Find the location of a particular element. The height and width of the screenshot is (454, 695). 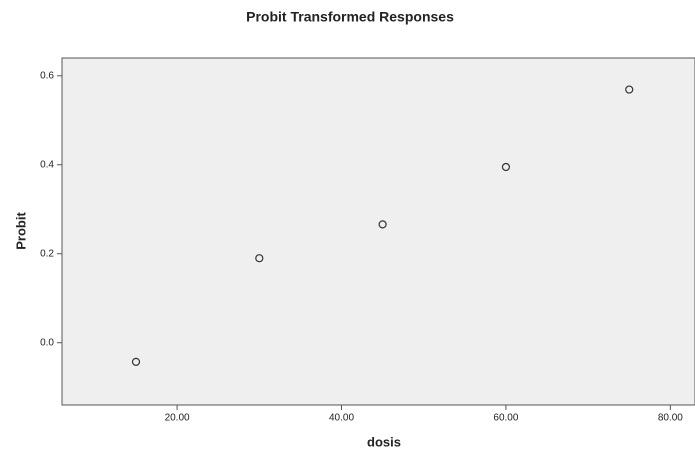

x-tick-label: 60.00 is located at coordinates (505, 418).